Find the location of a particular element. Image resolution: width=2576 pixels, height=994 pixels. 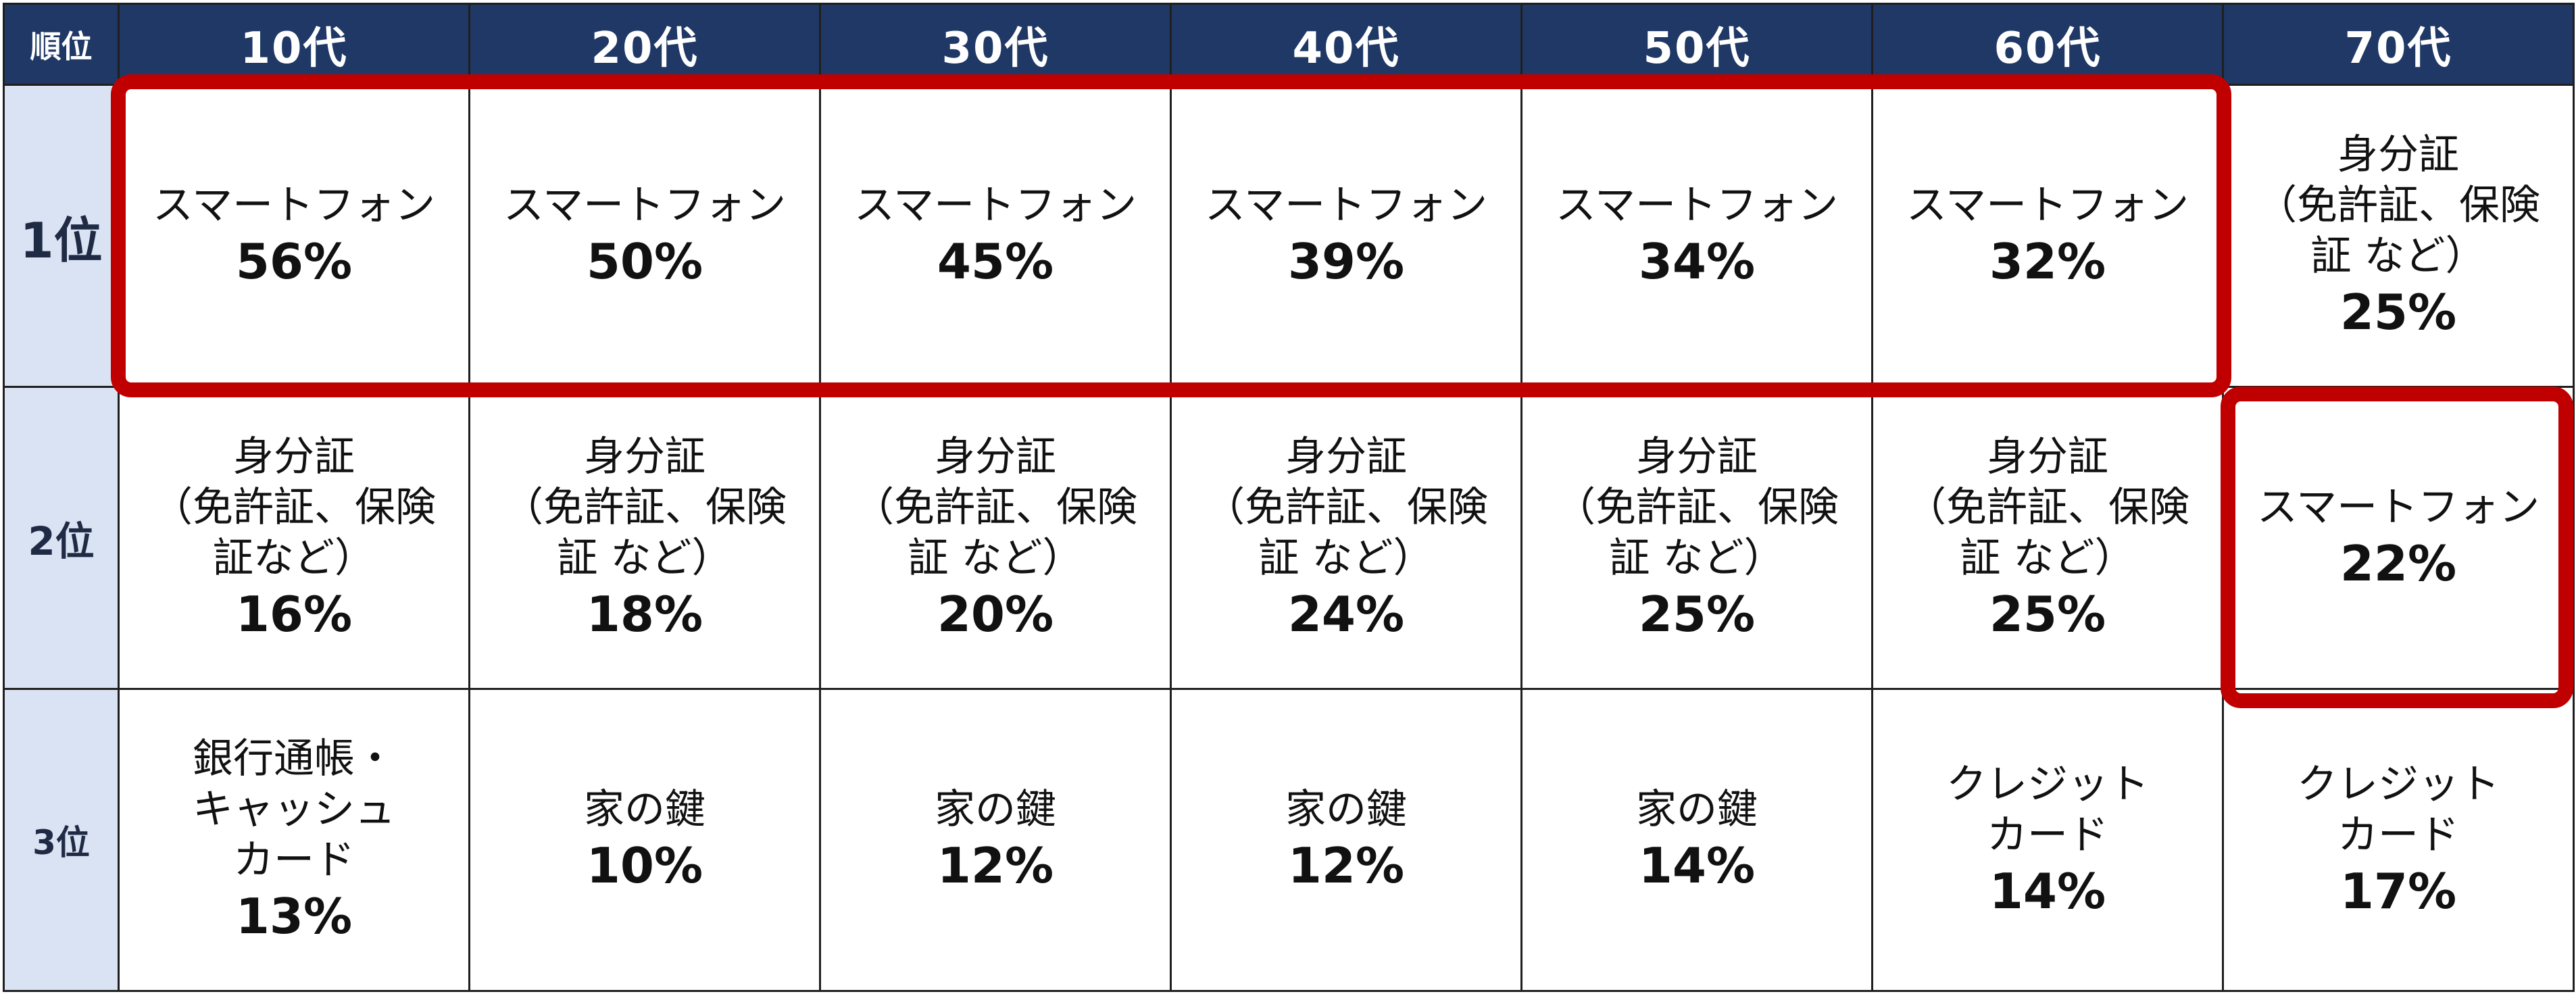

ranking-cell: スマートフォン 45% is located at coordinates (996, 236).